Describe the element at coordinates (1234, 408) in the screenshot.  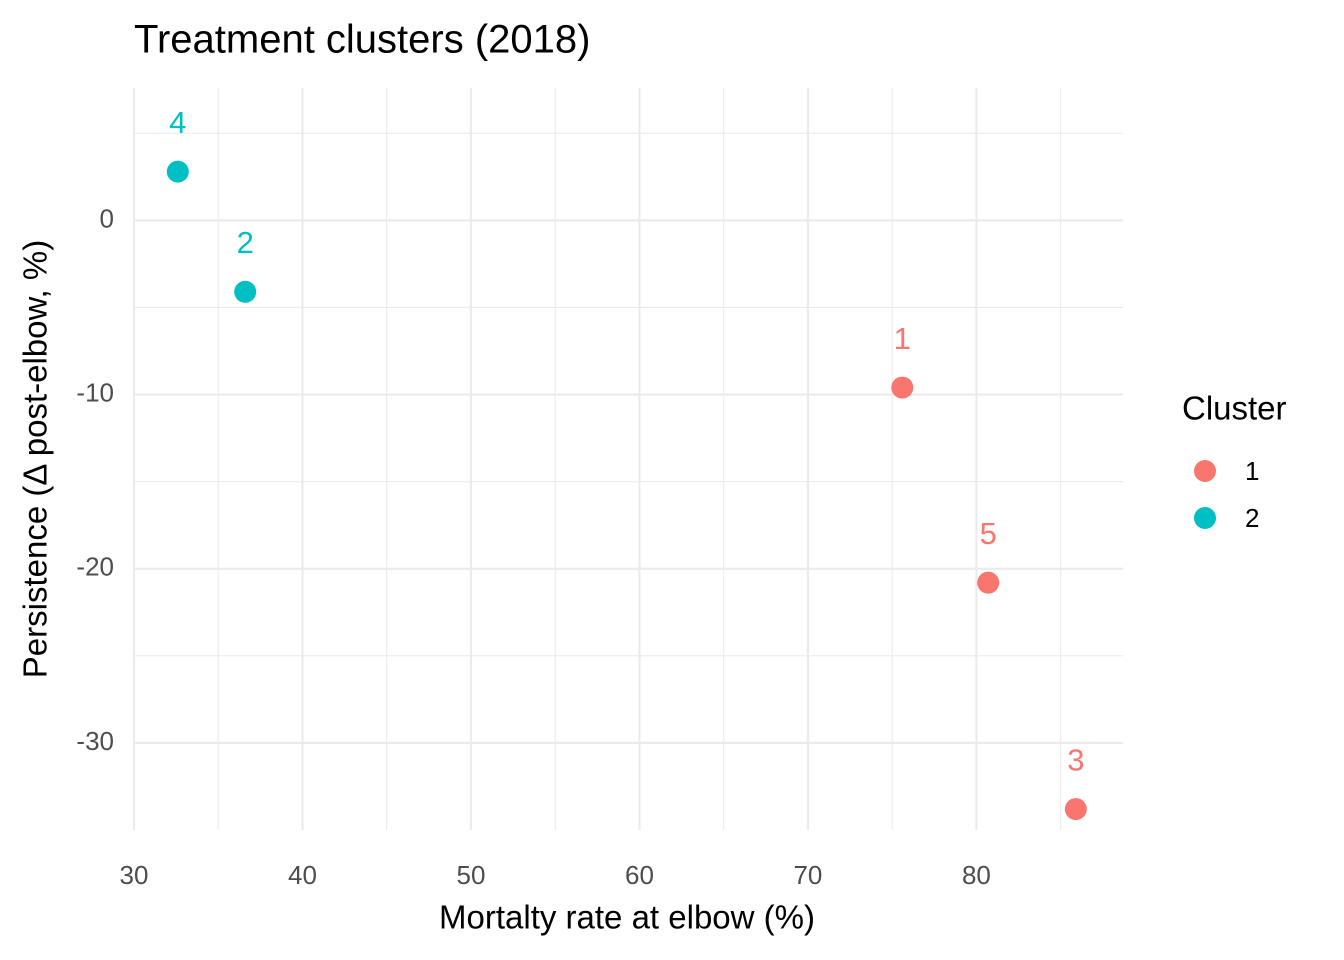
I see `legend-title: Cluster` at that location.